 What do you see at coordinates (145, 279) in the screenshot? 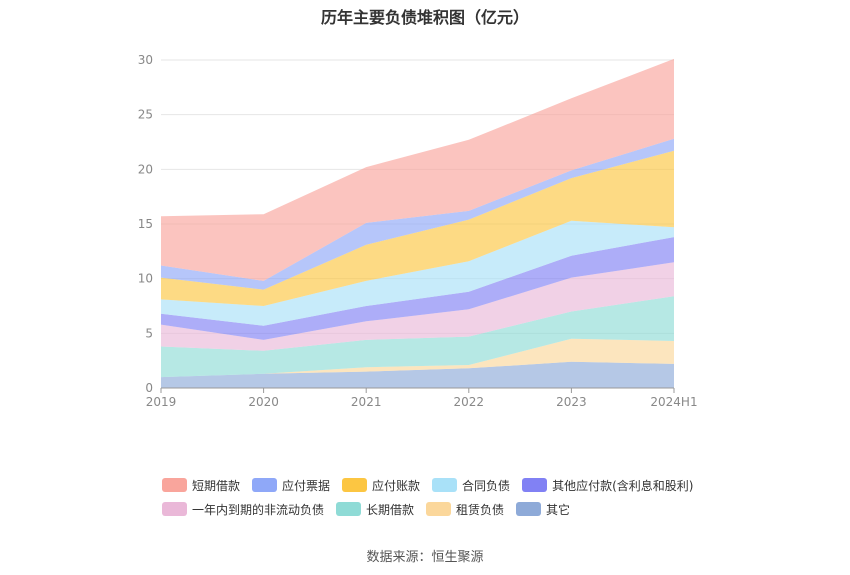
I see `y-tick-label: 10` at bounding box center [145, 279].